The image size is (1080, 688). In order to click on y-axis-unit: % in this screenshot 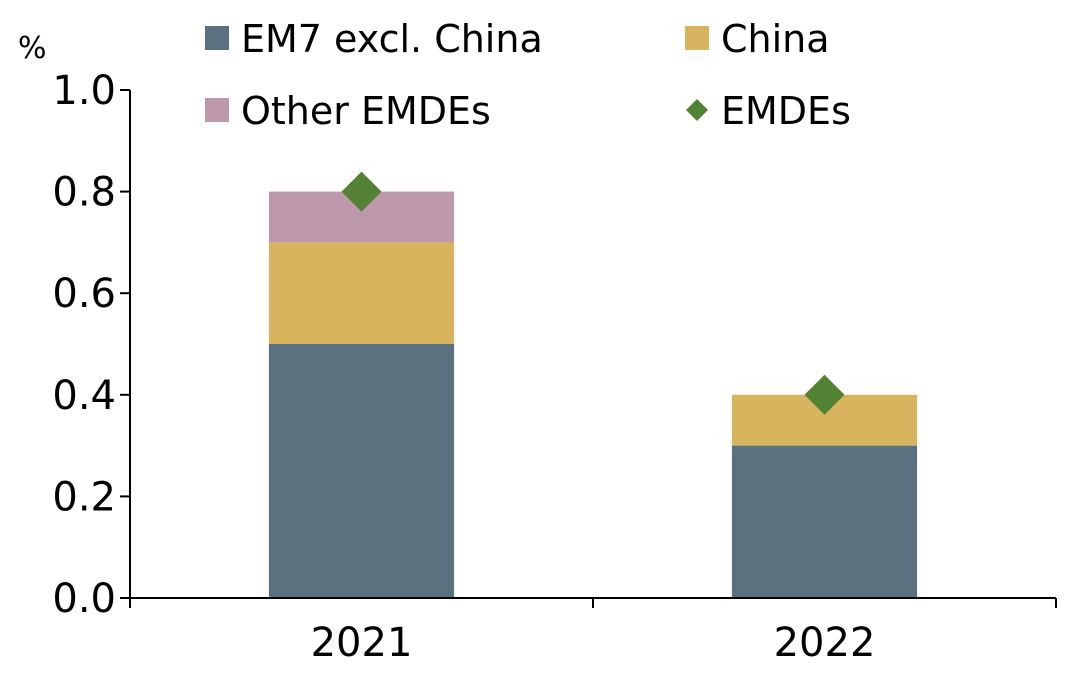, I will do `click(32, 48)`.